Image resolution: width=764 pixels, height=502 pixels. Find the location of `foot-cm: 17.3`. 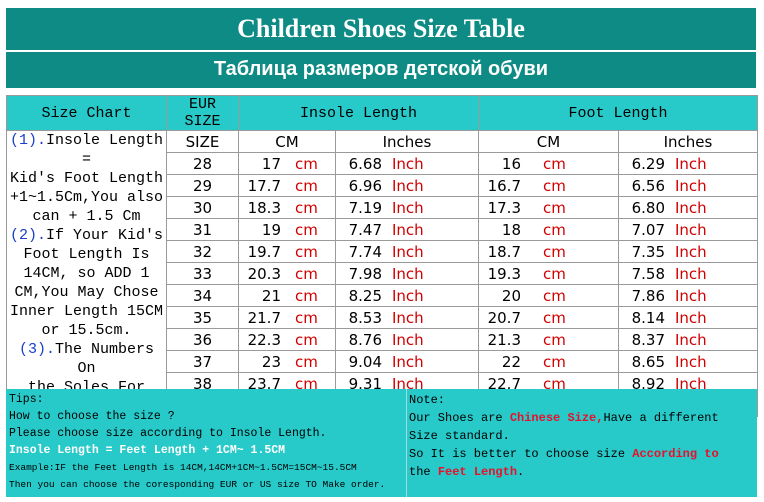

foot-cm: 17.3 is located at coordinates (504, 207).